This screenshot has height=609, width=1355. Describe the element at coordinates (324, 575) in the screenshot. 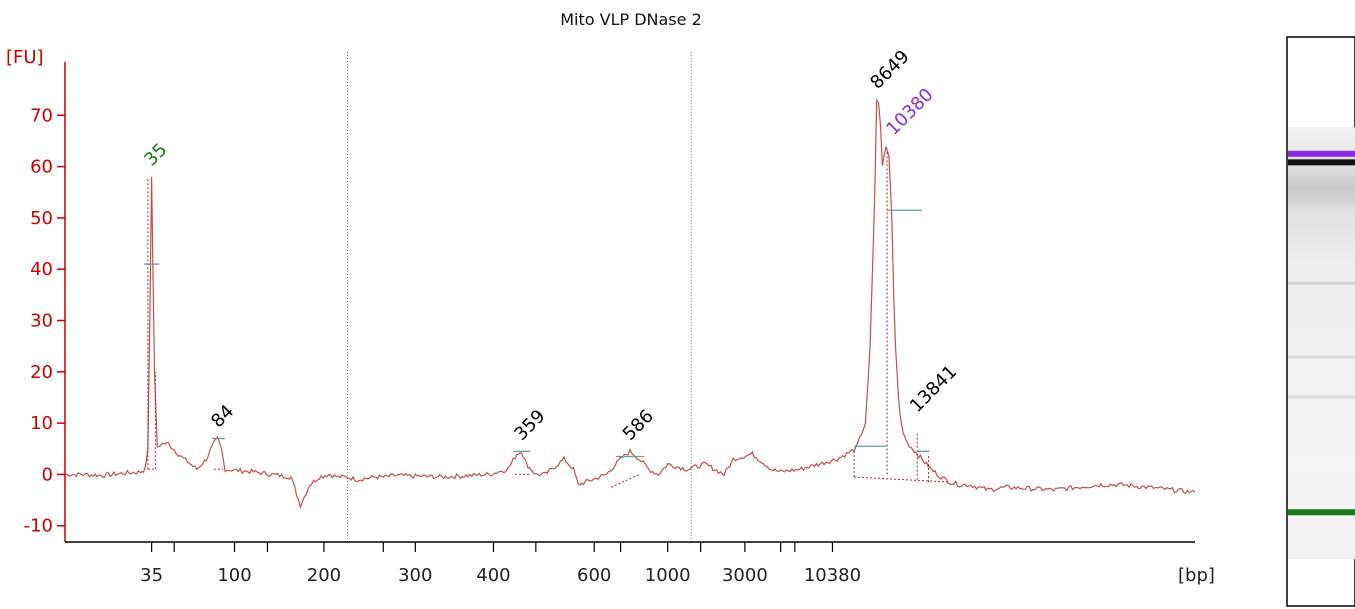

I see `x-tick-label-2: 200` at that location.